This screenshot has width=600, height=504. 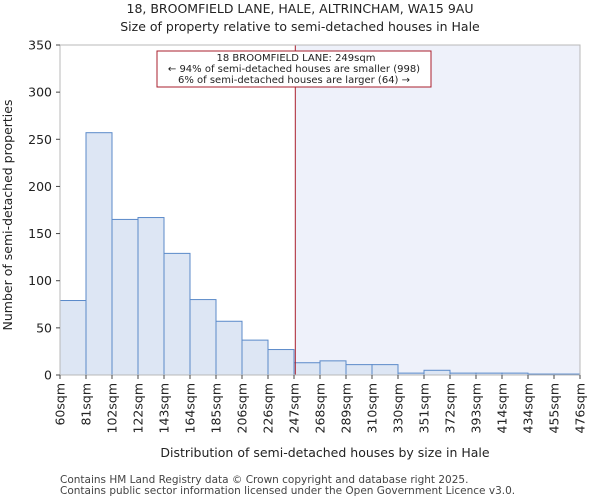 What do you see at coordinates (40, 92) in the screenshot?
I see `y-tick-label: 300` at bounding box center [40, 92].